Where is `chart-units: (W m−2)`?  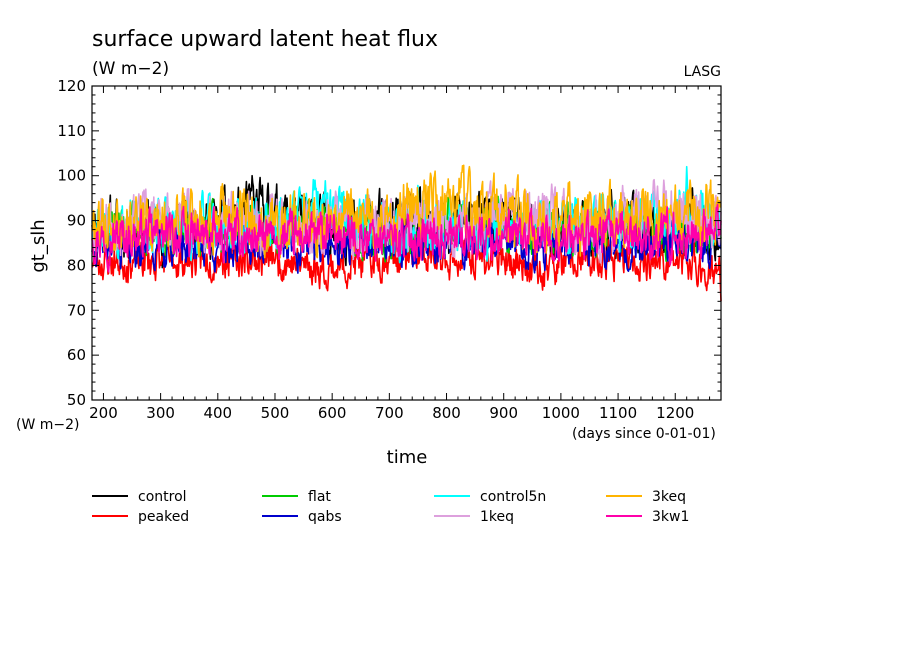 chart-units: (W m−2) is located at coordinates (130, 69).